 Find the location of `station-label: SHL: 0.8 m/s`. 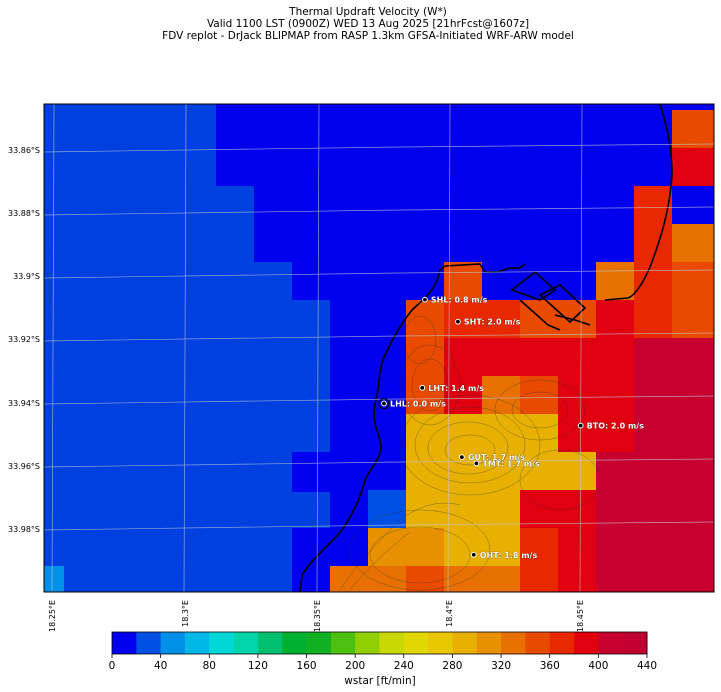

station-label: SHL: 0.8 m/s is located at coordinates (459, 300).